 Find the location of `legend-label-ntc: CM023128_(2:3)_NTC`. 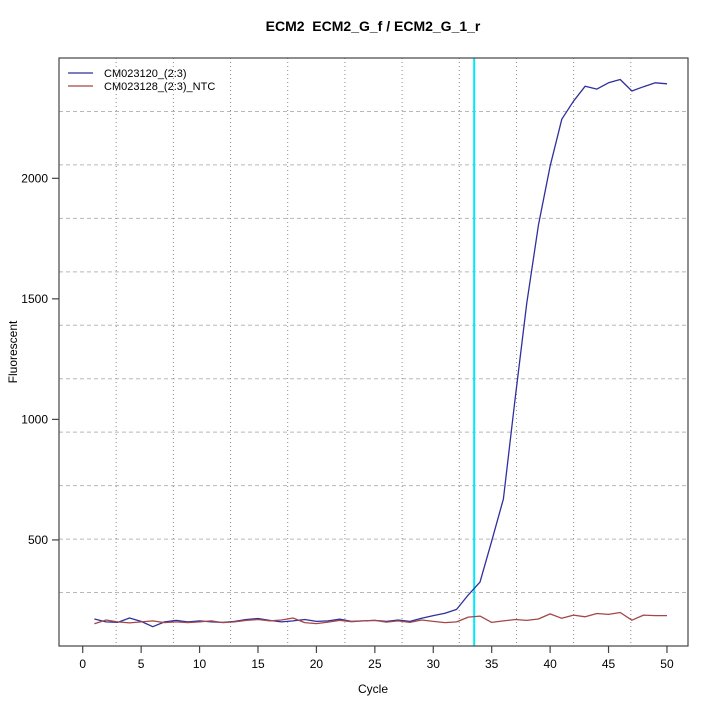

legend-label-ntc: CM023128_(2:3)_NTC is located at coordinates (159, 87).